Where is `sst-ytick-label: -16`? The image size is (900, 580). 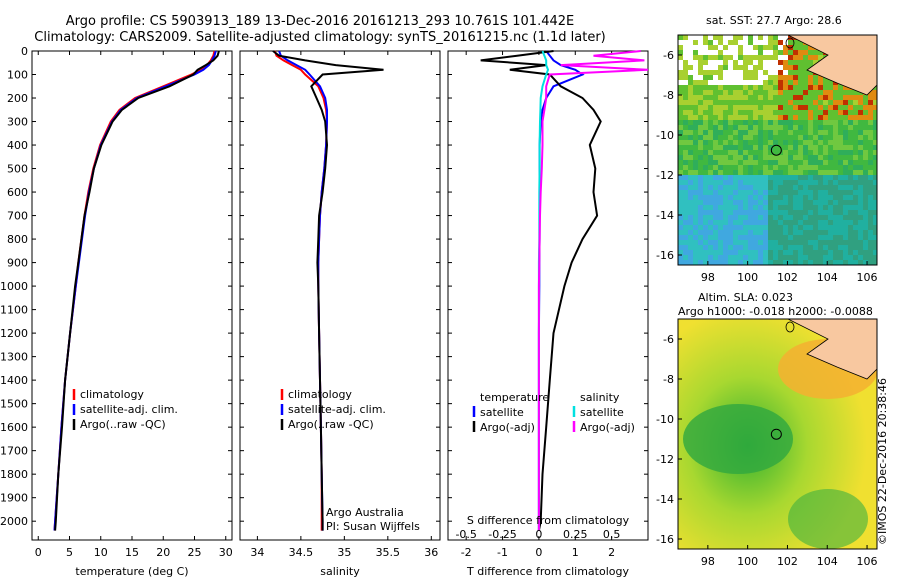 sst-ytick-label: -16 is located at coordinates (665, 255).